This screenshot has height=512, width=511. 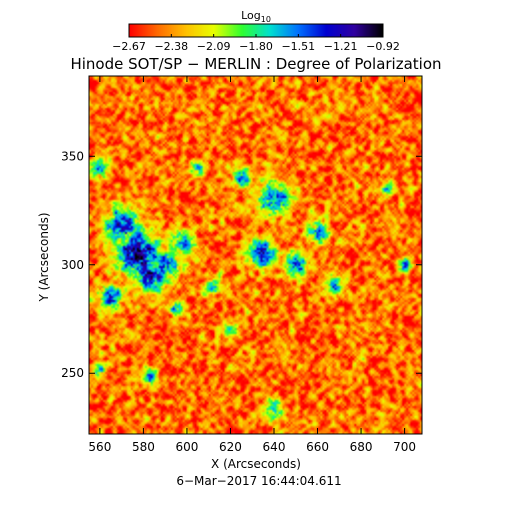 I want to click on colorbar-tick-label: −2.09, so click(x=214, y=46).